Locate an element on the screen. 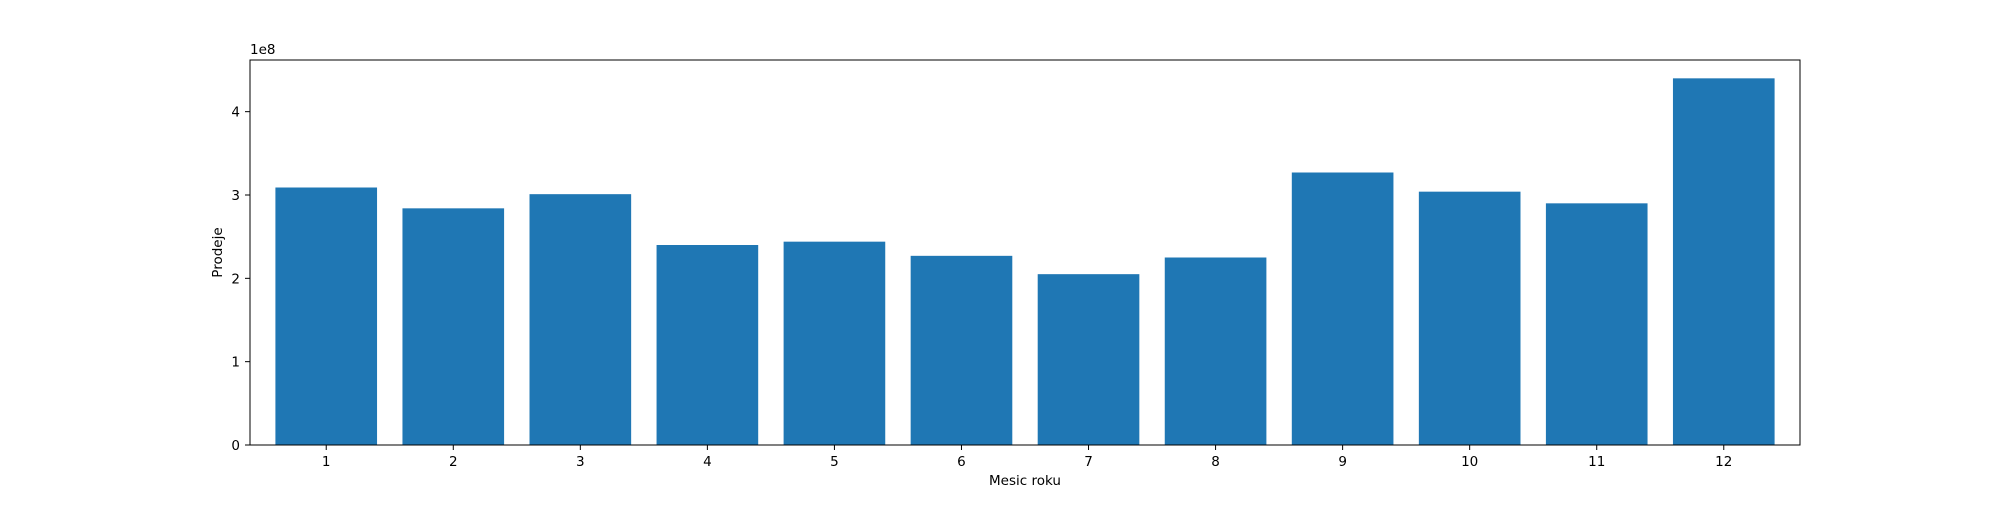 The width and height of the screenshot is (2000, 505). x-tick-label: 7 is located at coordinates (1088, 462).